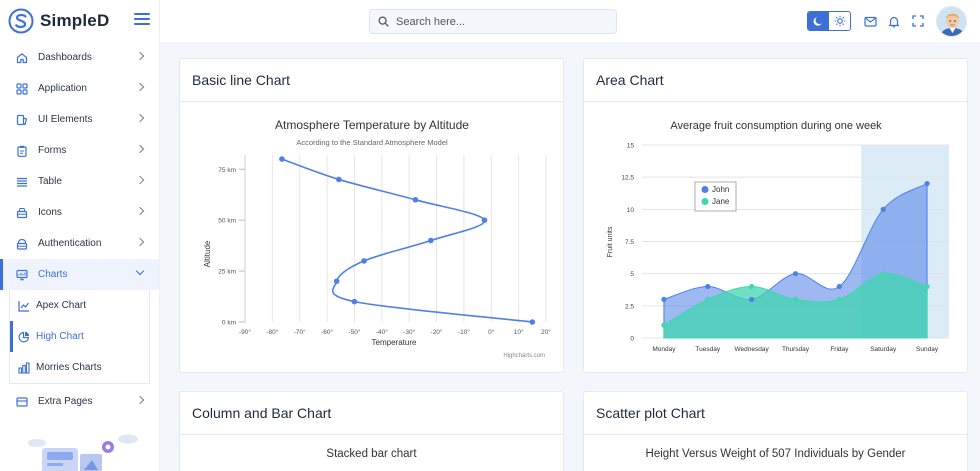 The image size is (980, 471). Describe the element at coordinates (883, 349) in the screenshot. I see `x-tick-label: Saturday` at that location.